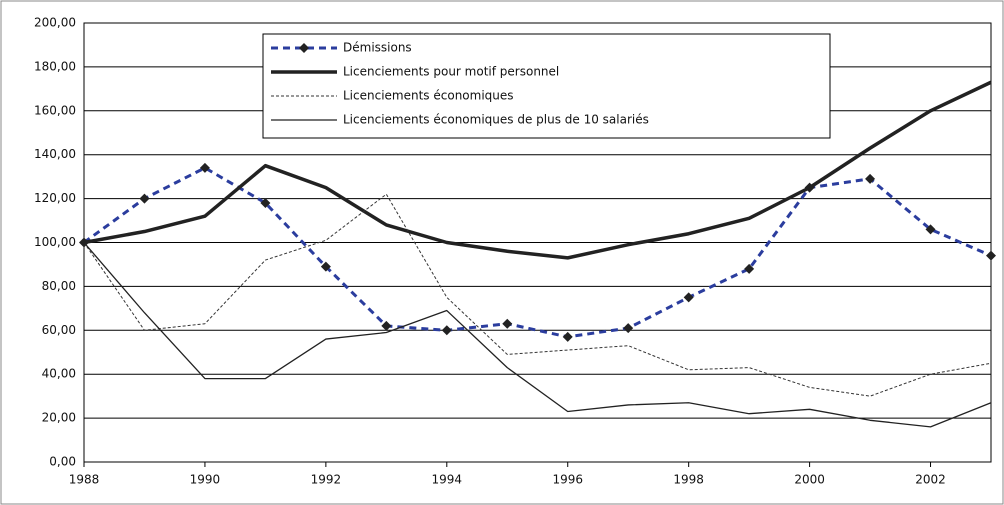 The width and height of the screenshot is (1004, 505). What do you see at coordinates (55, 198) in the screenshot?
I see `y-tick-label: 120,00` at bounding box center [55, 198].